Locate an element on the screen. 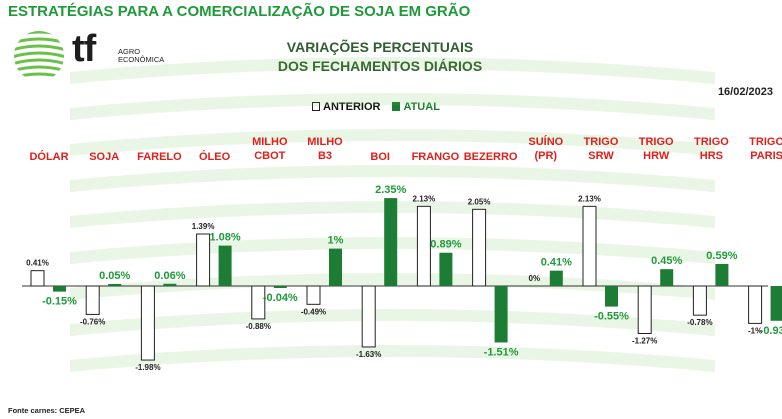 The height and width of the screenshot is (419, 782). category-label: SOJA is located at coordinates (104, 157).